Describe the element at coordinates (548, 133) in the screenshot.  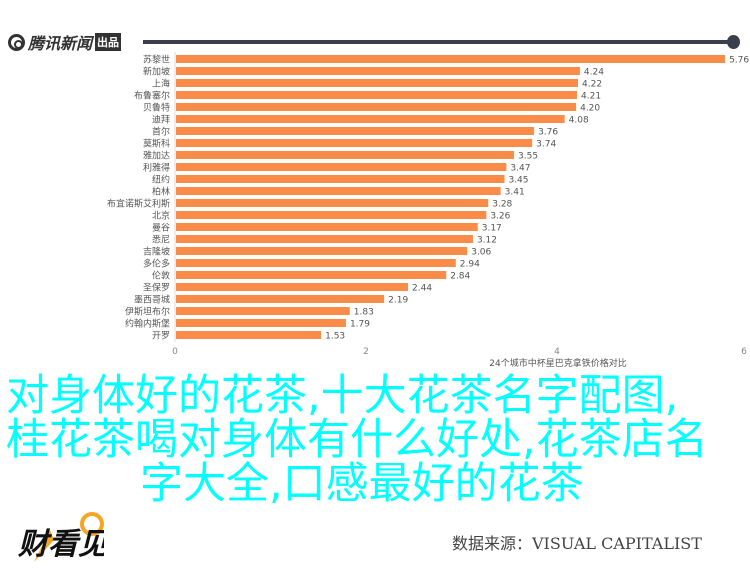
I see `value-label: 3.76` at that location.